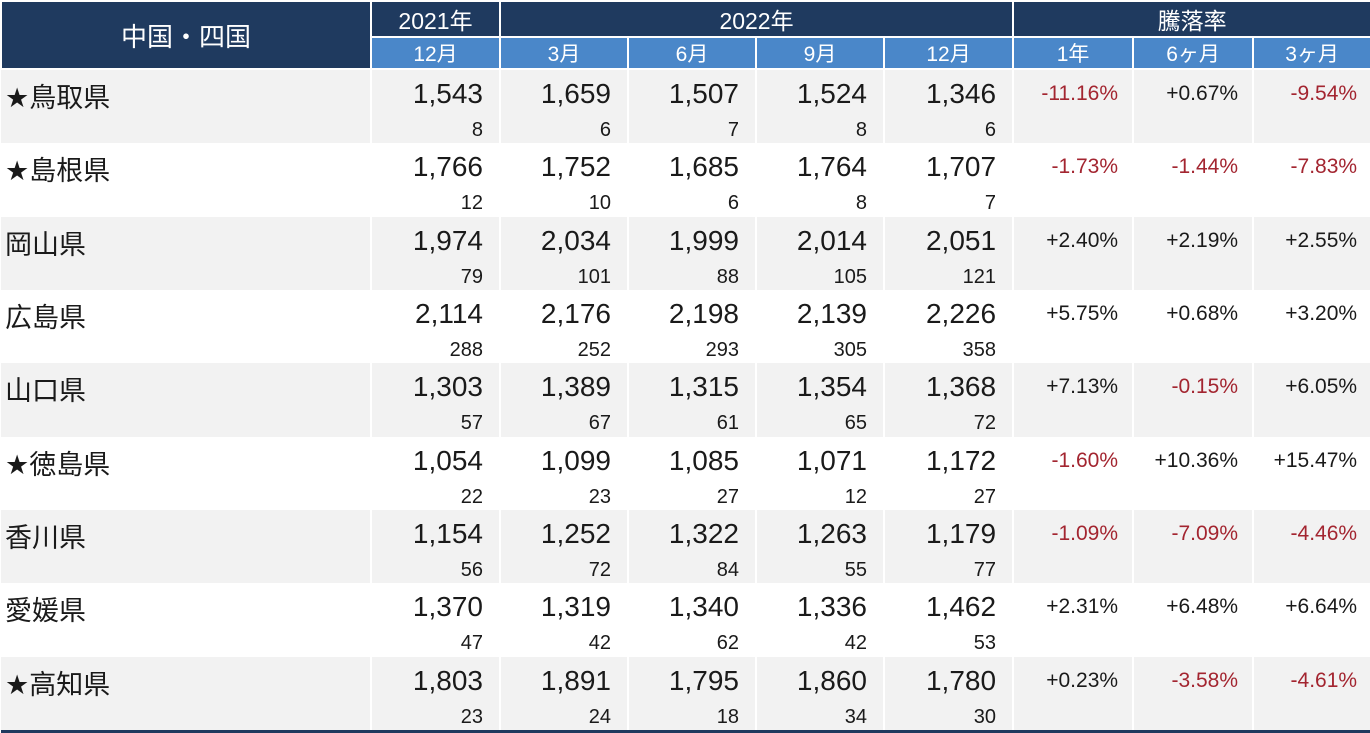 This screenshot has height=733, width=1370. I want to click on value-cell: 1,780 30, so click(948, 694).